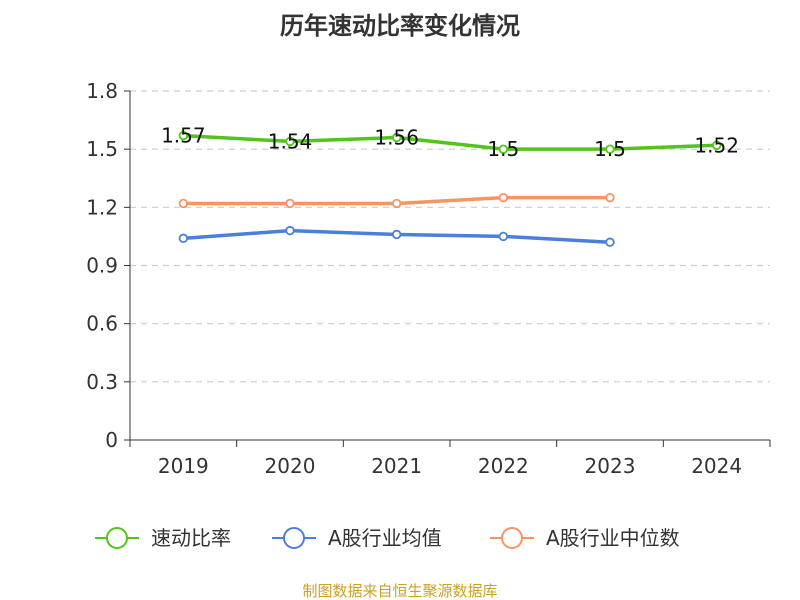 The width and height of the screenshot is (800, 600). Describe the element at coordinates (102, 91) in the screenshot. I see `y-tick-label: 1.8` at that location.